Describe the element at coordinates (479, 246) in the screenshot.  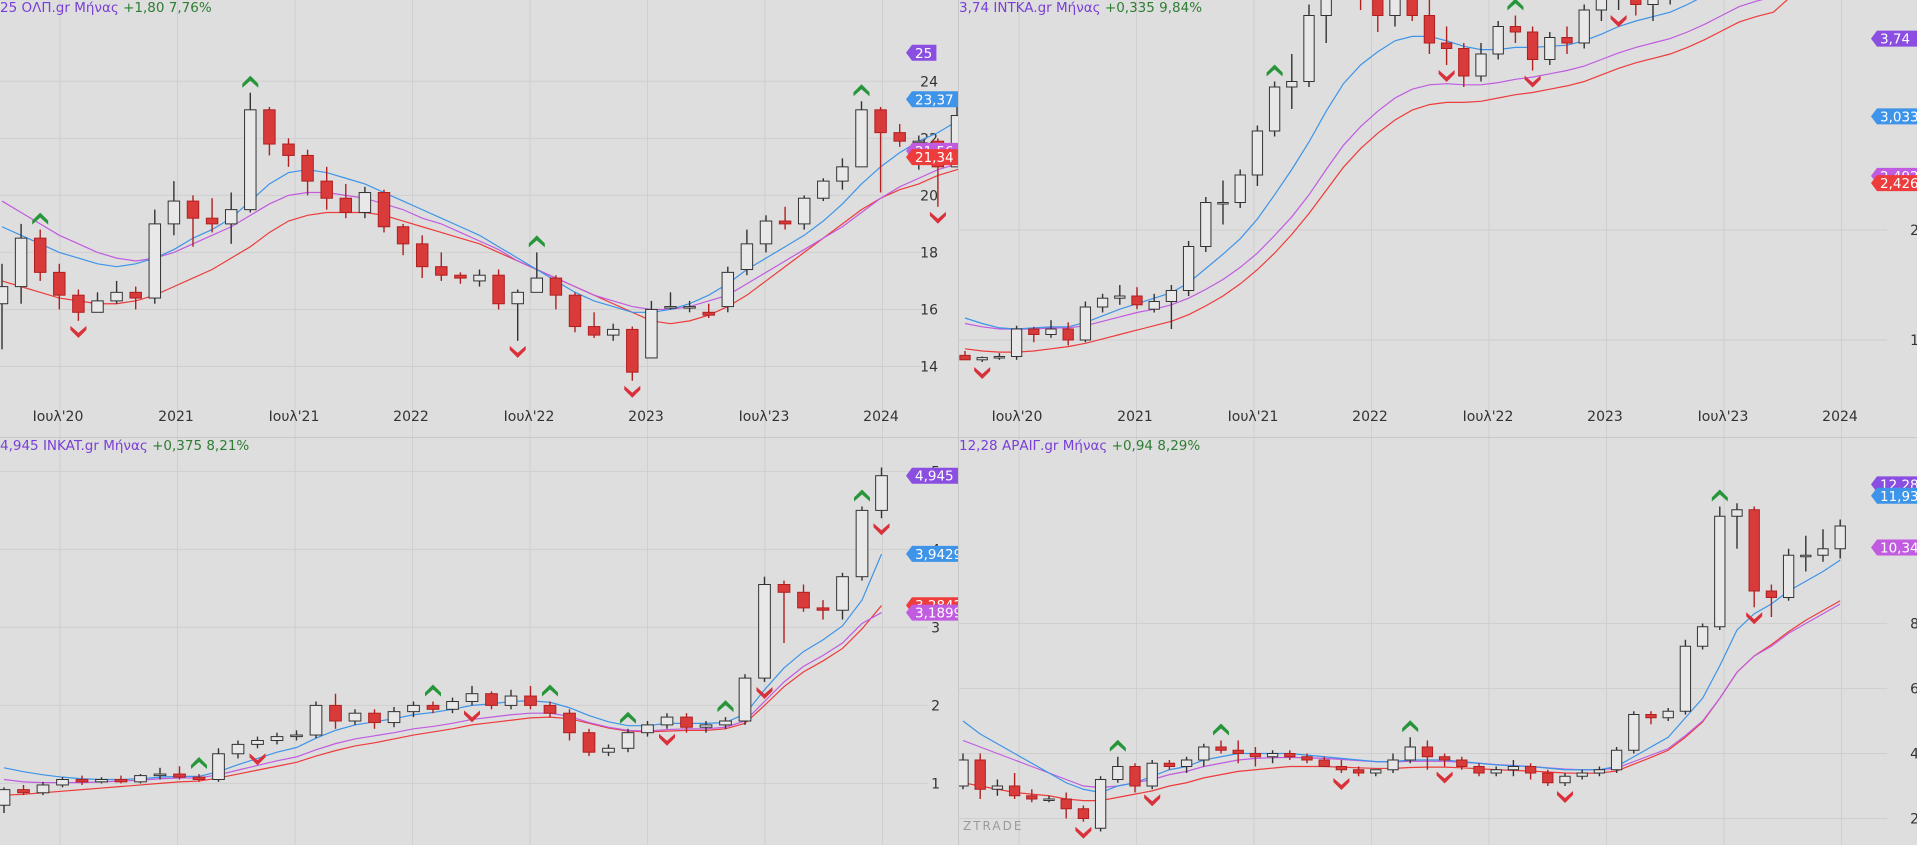
I see `ma-slow-line` at that location.